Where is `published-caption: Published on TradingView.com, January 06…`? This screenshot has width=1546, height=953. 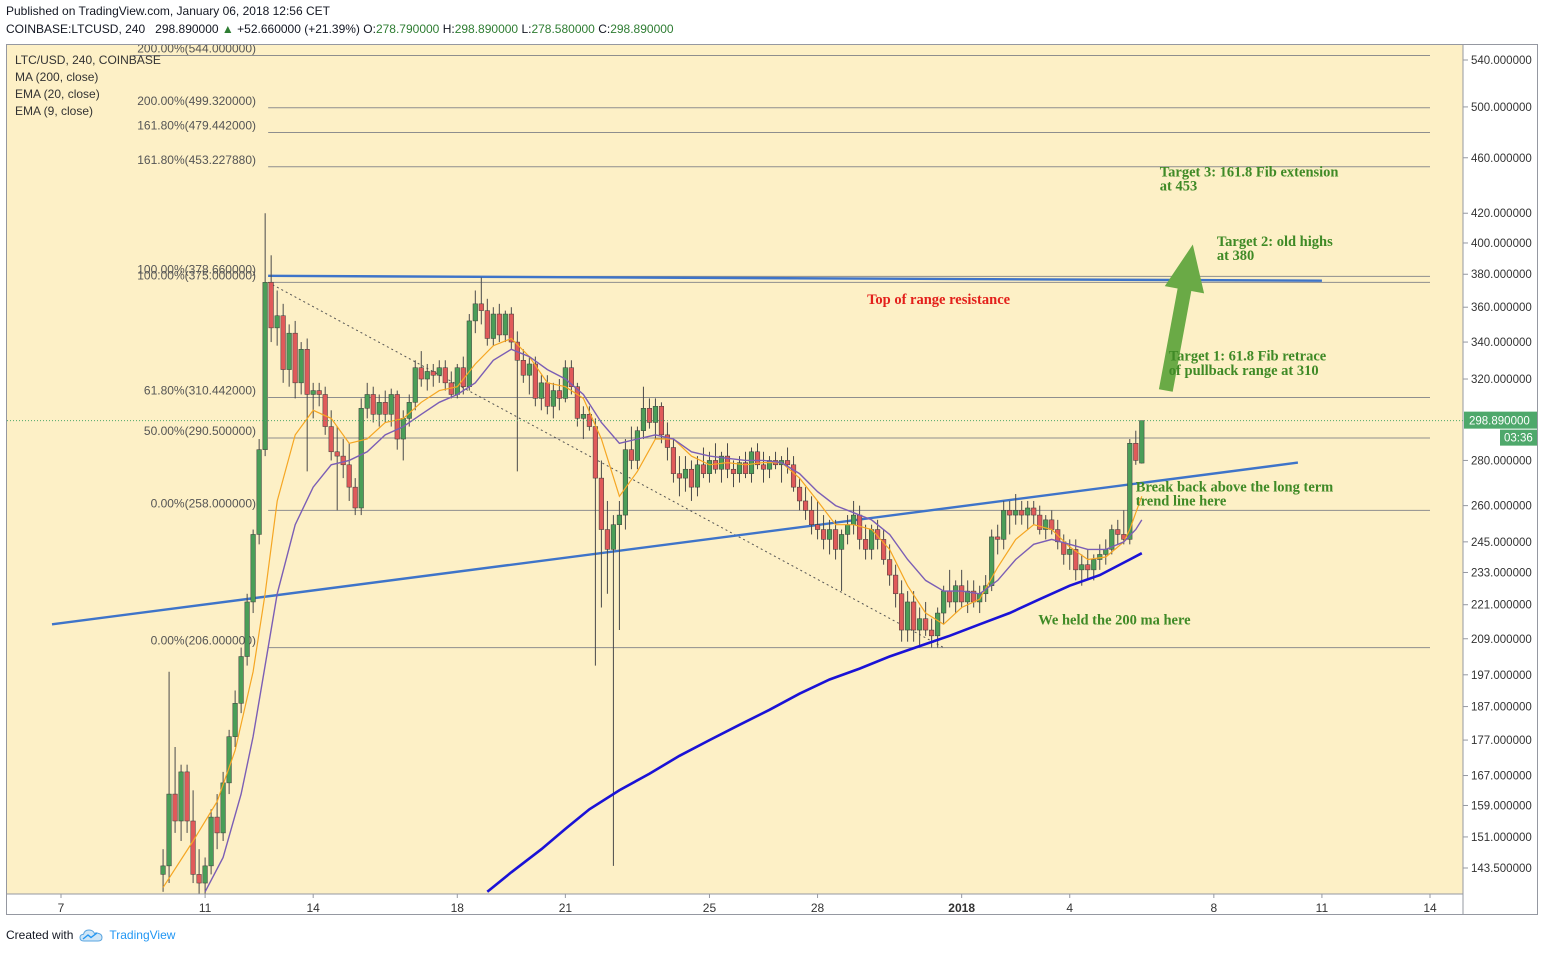
published-caption: Published on TradingView.com, January 06… is located at coordinates (168, 11).